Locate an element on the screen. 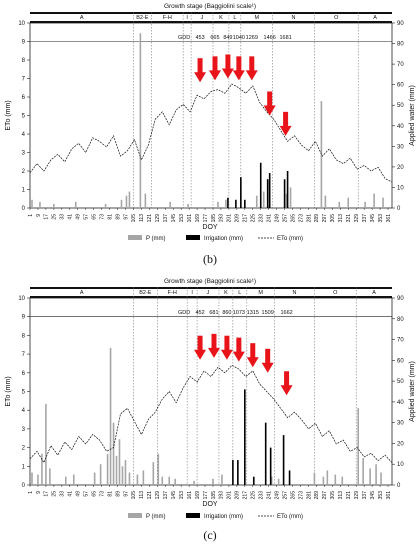 Image resolution: width=420 pixels, height=555 pixels. stage-label: F-H is located at coordinates (167, 18).